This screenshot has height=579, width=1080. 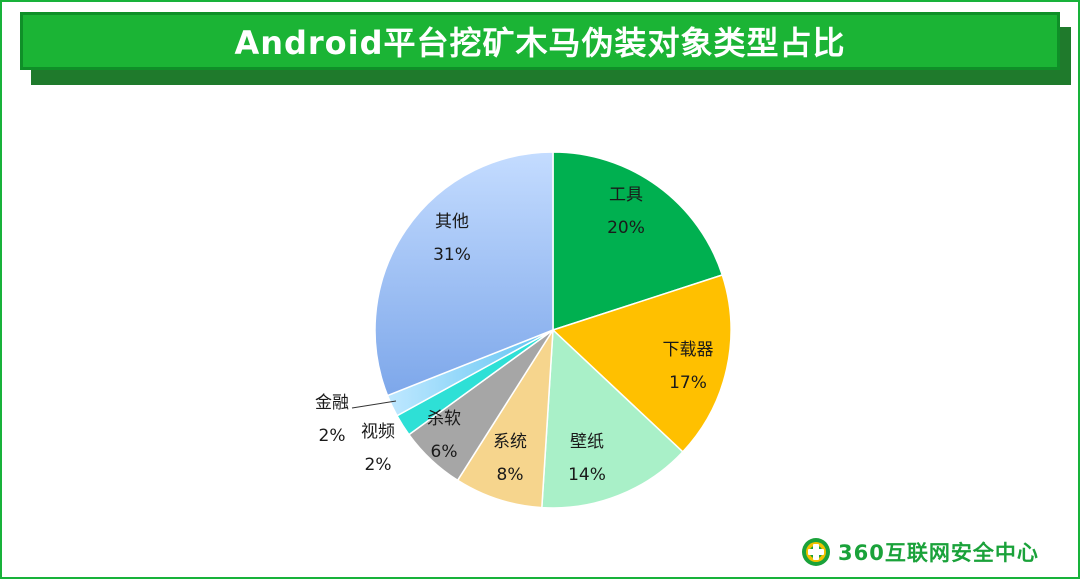 I want to click on 360-shield-logo-icon, so click(x=816, y=552).